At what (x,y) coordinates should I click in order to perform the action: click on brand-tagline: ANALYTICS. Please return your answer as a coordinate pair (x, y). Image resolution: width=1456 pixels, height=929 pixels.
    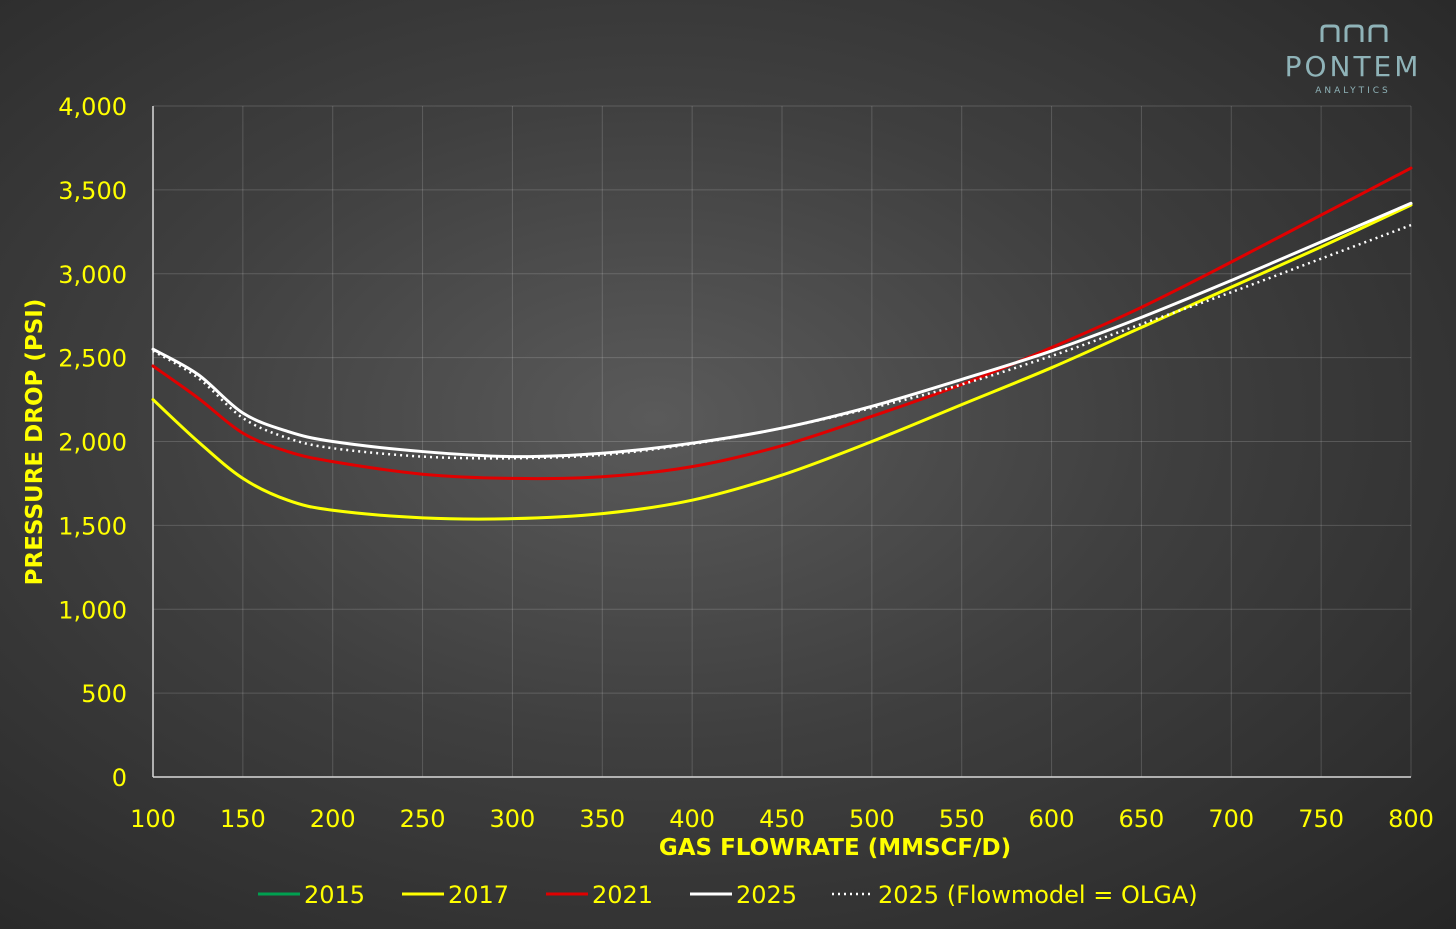
    Looking at the image, I should click on (1353, 91).